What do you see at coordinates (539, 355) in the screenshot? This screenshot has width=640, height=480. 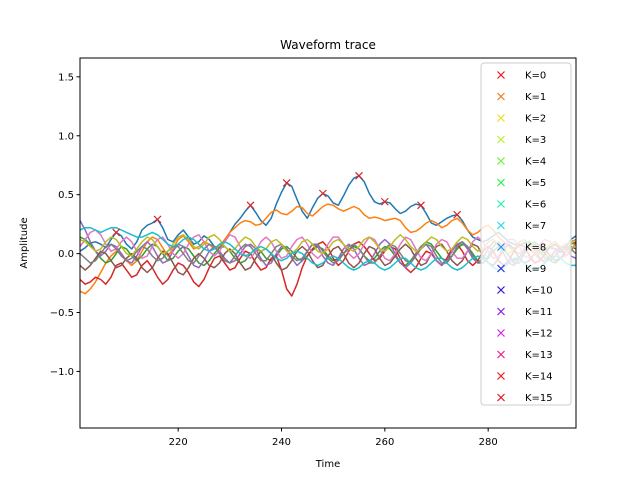 I see `legend-label: K=13` at bounding box center [539, 355].